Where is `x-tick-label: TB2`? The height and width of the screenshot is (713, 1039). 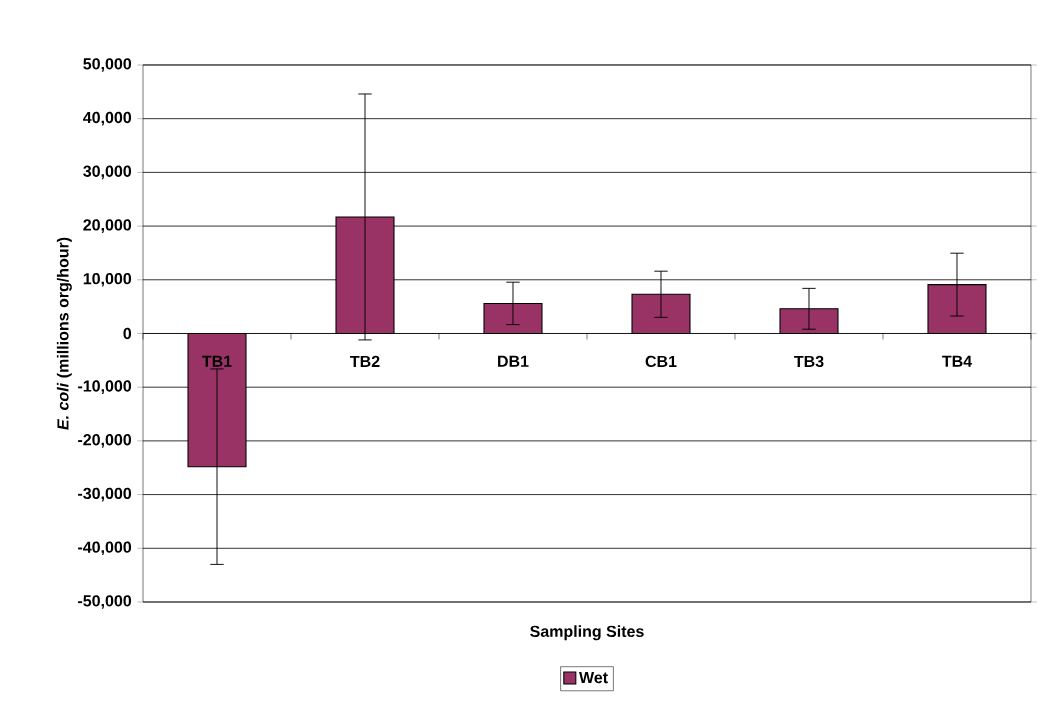
x-tick-label: TB2 is located at coordinates (365, 361).